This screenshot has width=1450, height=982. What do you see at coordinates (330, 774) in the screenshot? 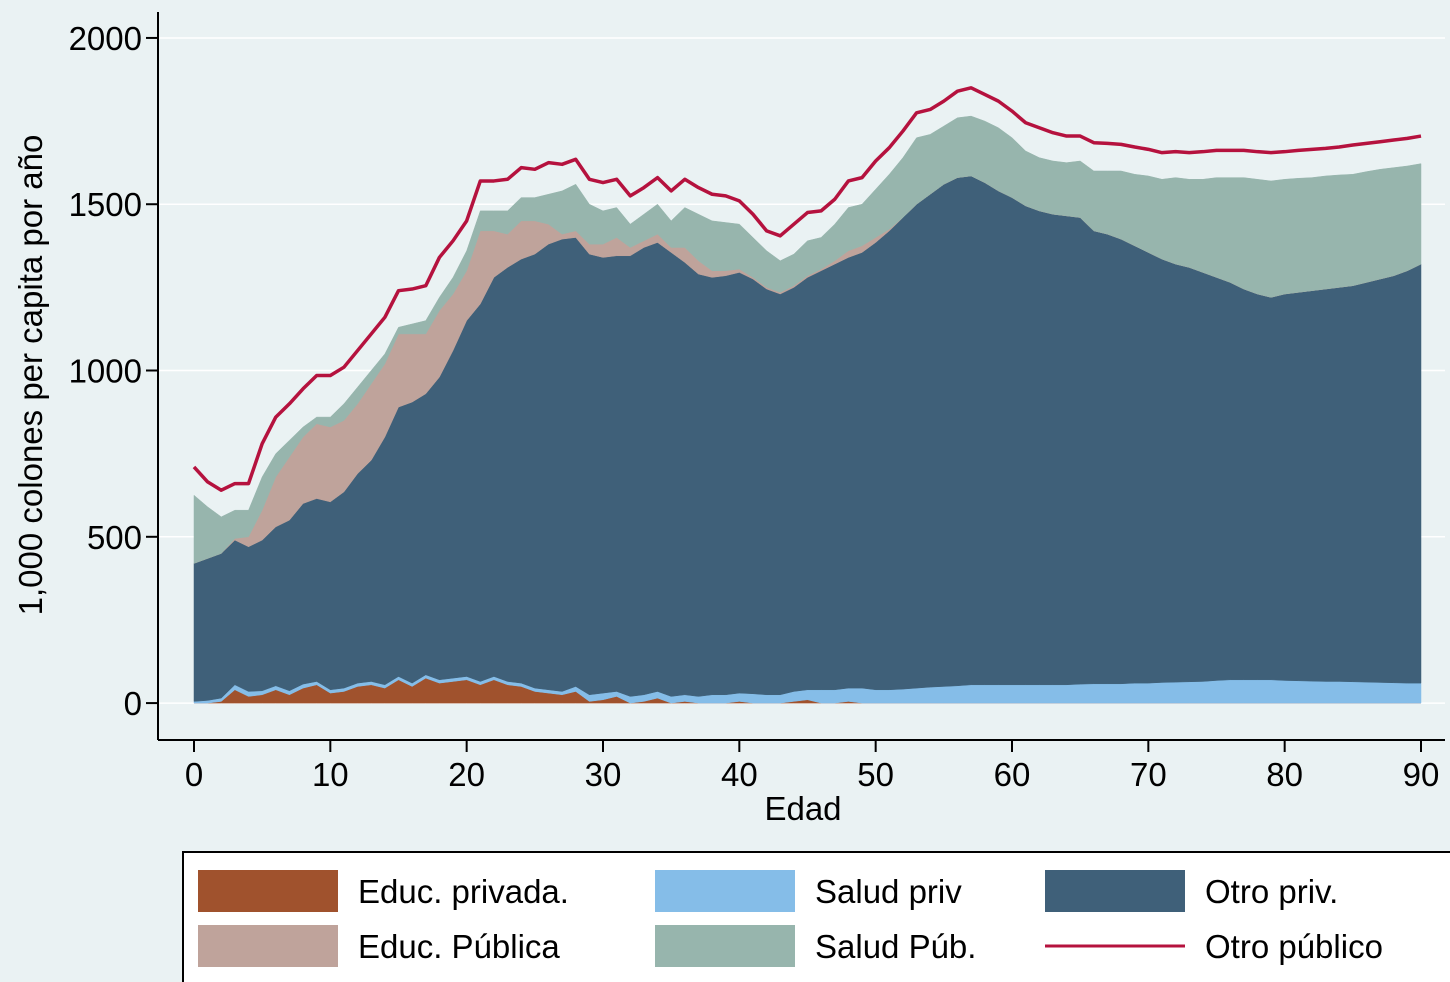
I see `x-tick-label: 10` at bounding box center [330, 774].